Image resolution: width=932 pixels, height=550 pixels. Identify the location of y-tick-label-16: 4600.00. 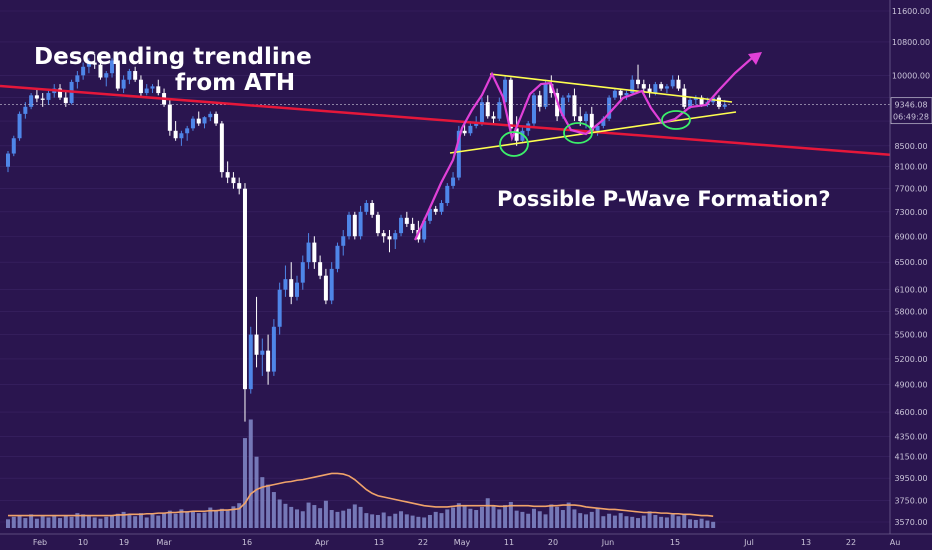
(910, 412).